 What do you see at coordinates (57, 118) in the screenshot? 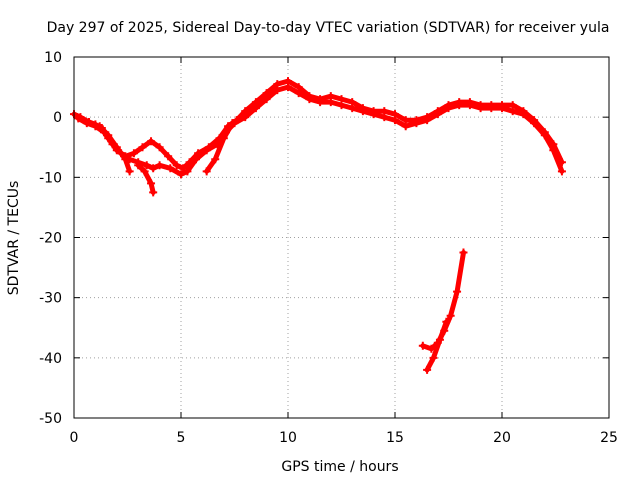
I see `y-tick-label: 0` at bounding box center [57, 118].